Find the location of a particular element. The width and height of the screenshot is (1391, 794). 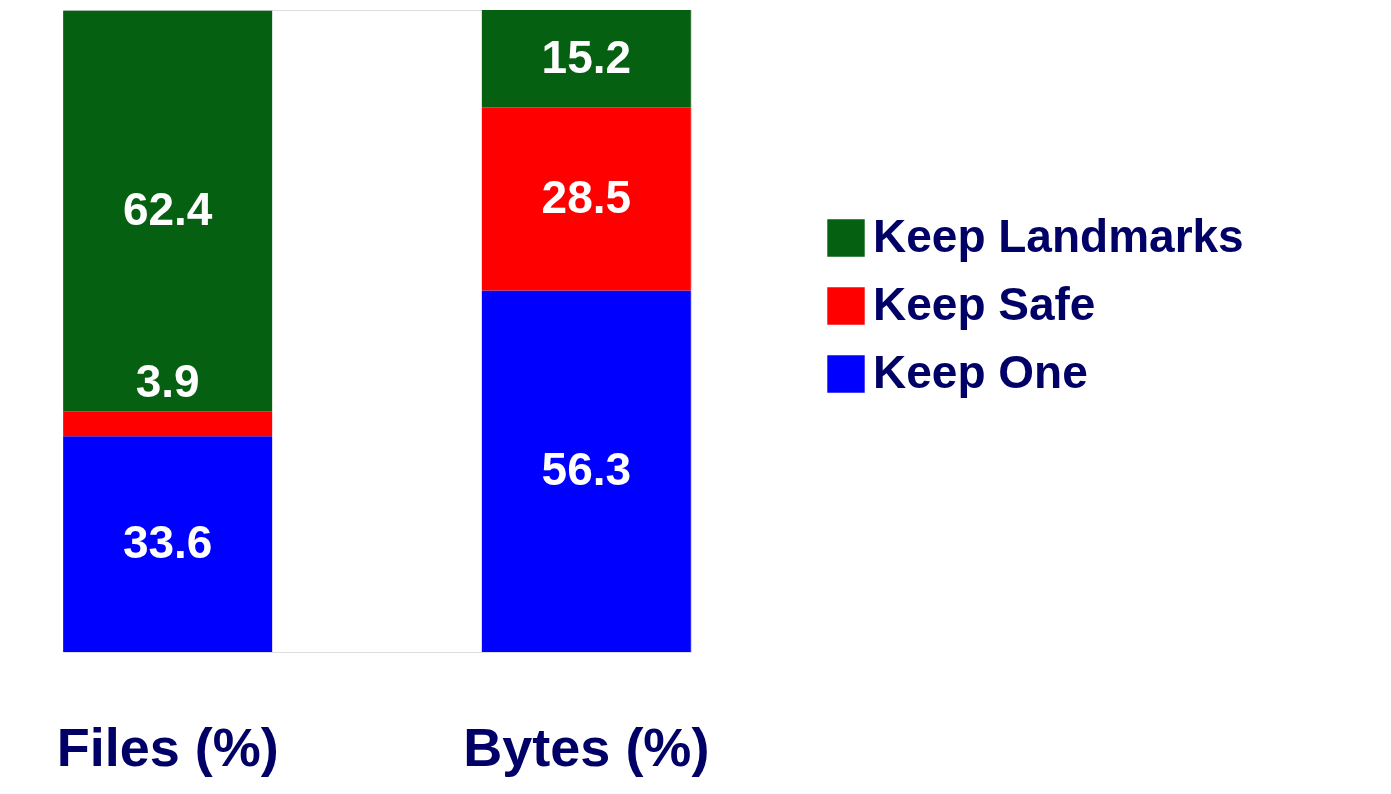

data-label: 62.4 is located at coordinates (167, 208).